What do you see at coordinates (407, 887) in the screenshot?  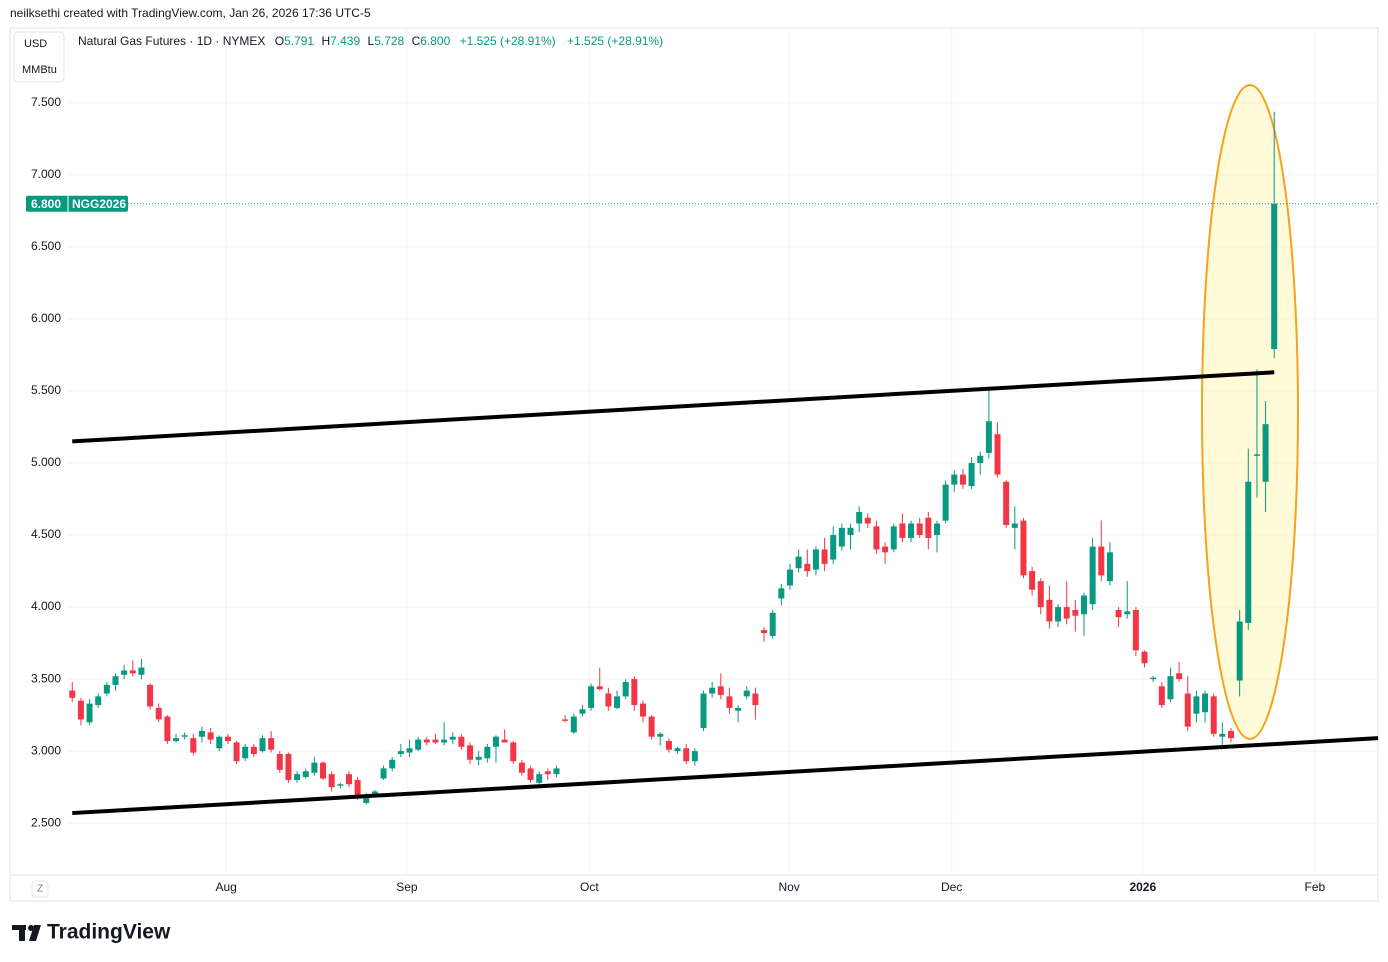 I see `x-tick-label: Sep` at bounding box center [407, 887].